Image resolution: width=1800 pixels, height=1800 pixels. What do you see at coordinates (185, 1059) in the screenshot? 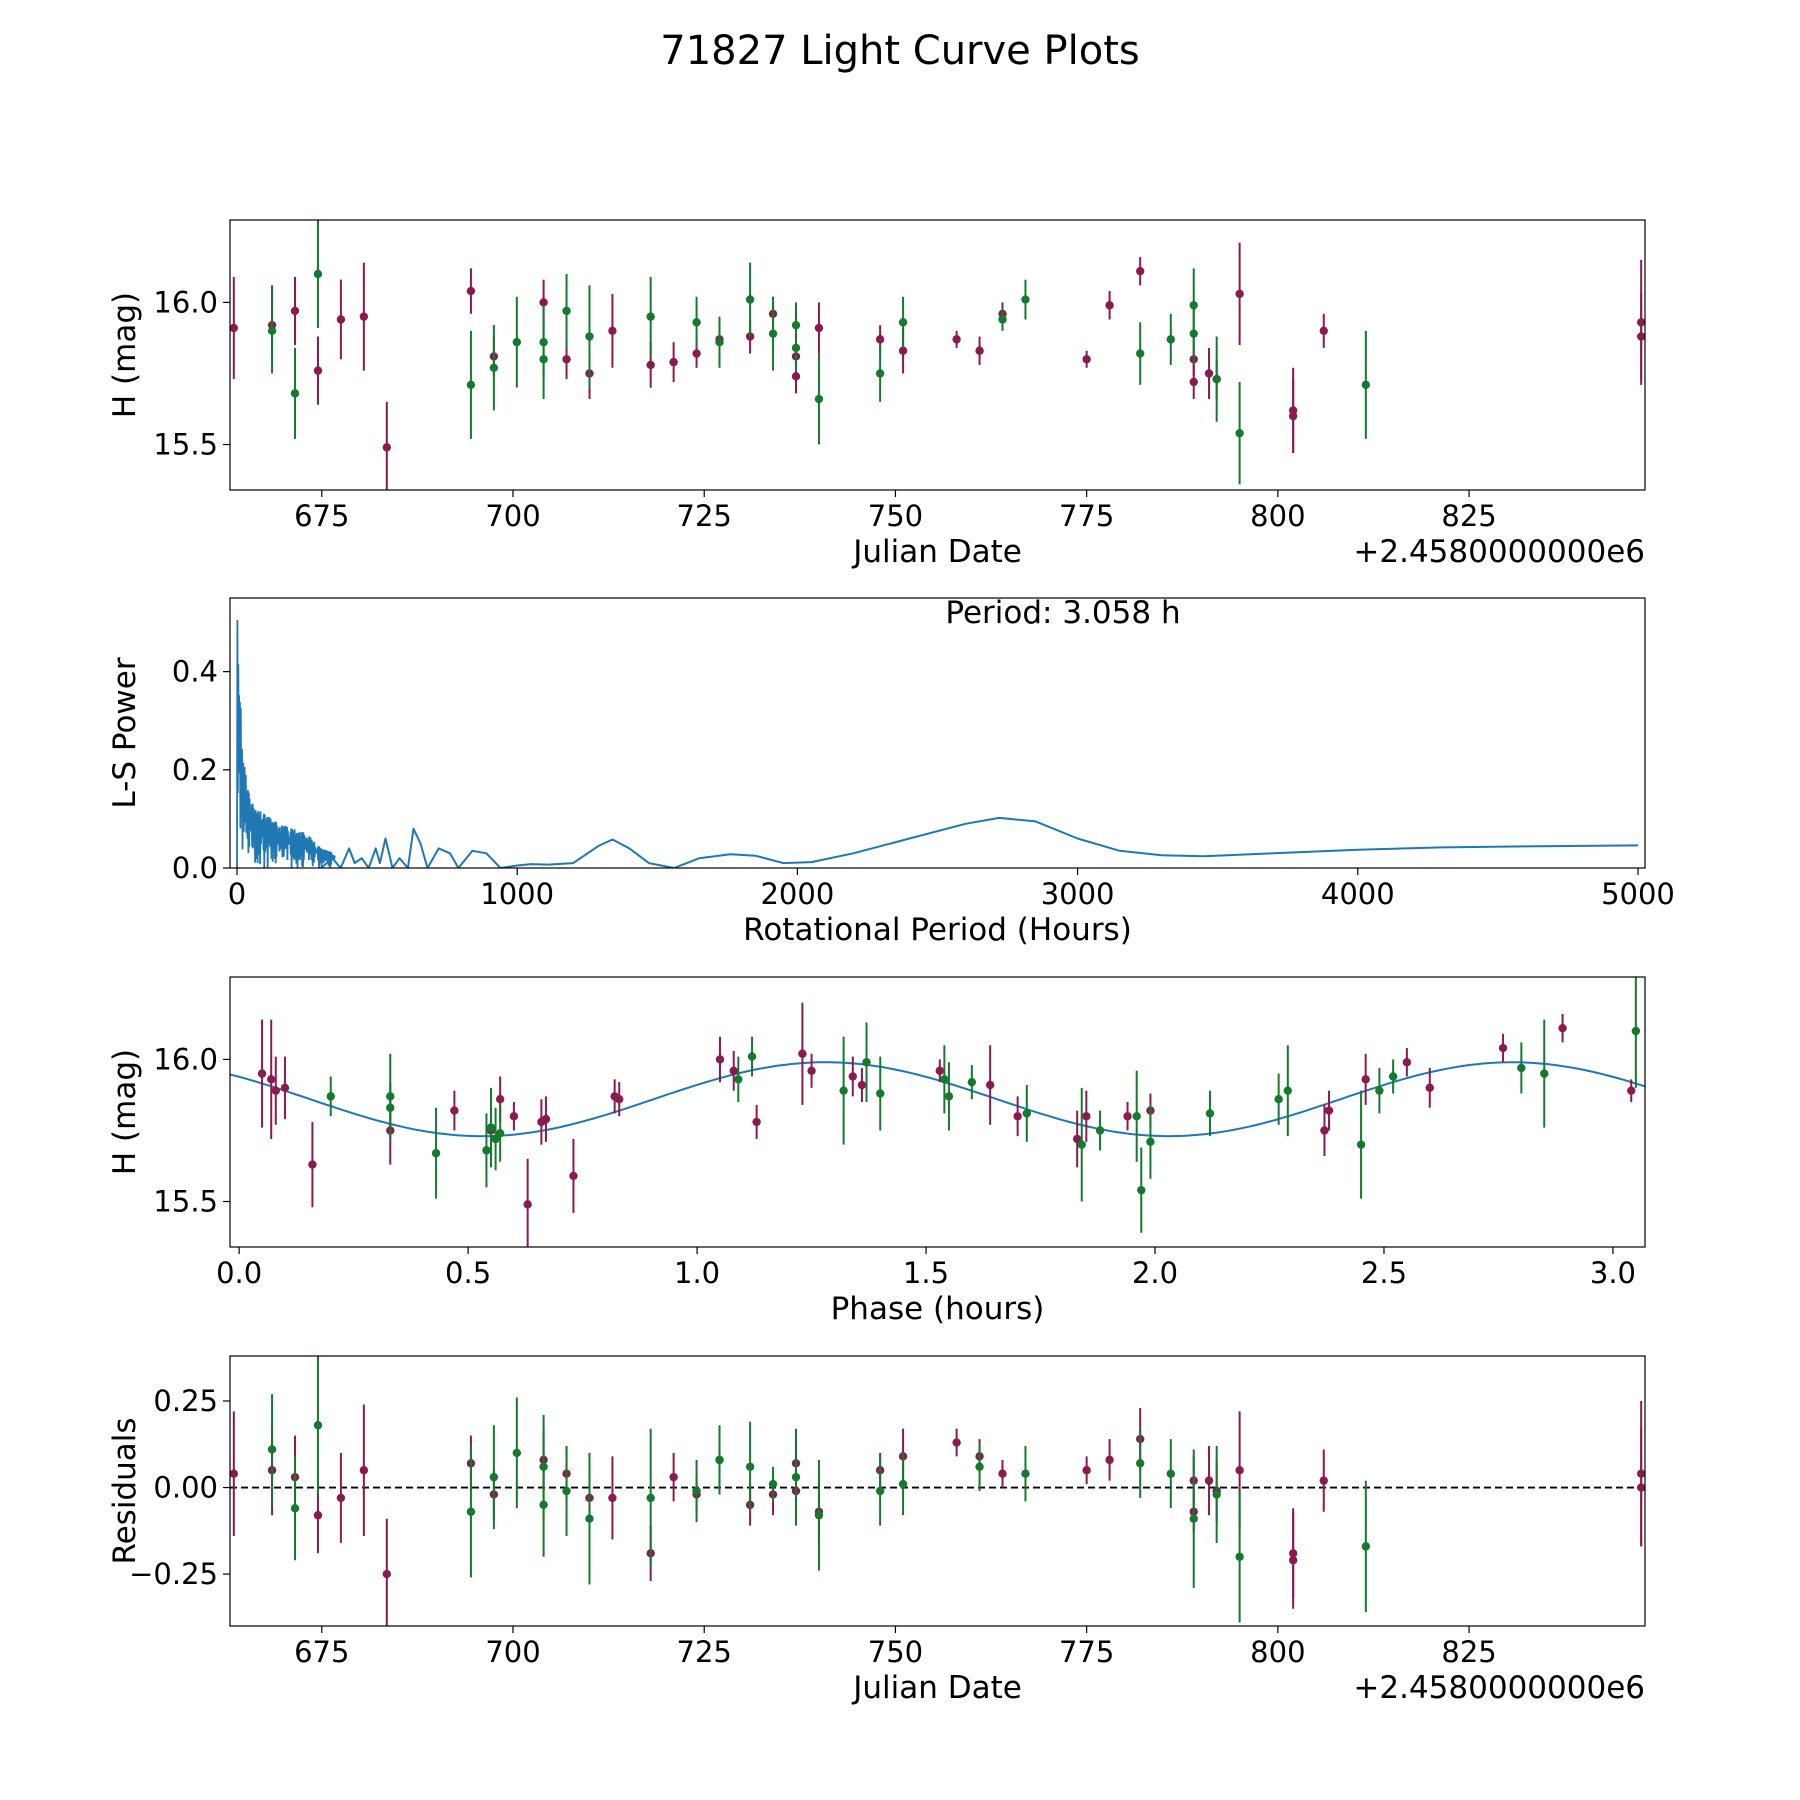
I see `y-tick-label: 16.0` at bounding box center [185, 1059].